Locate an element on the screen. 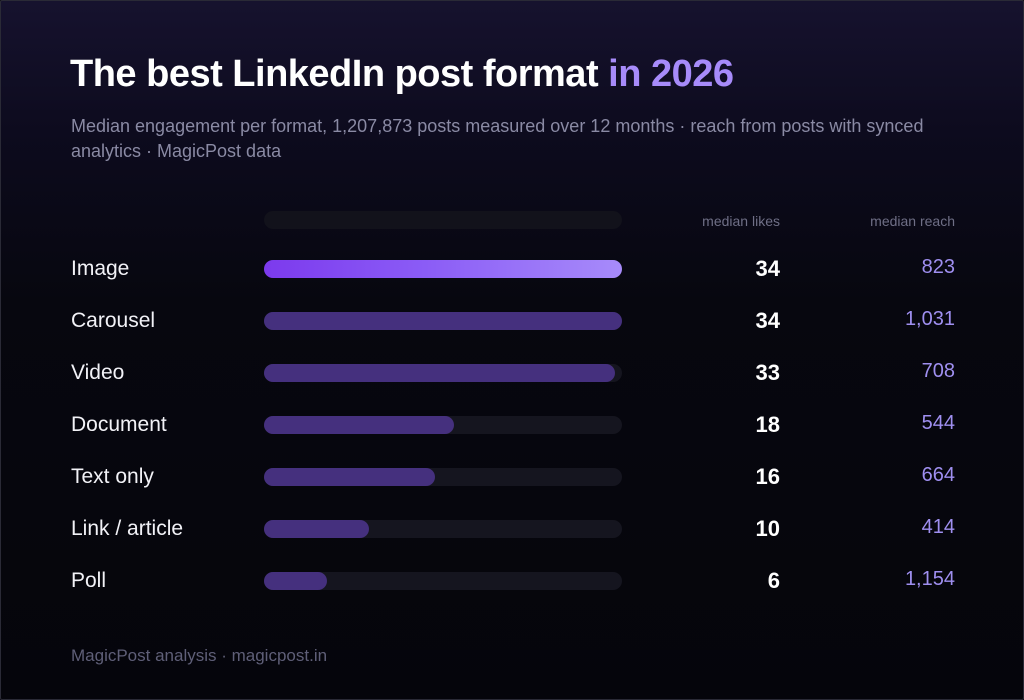 This screenshot has width=1024, height=700. reach-value: 823 is located at coordinates (938, 267).